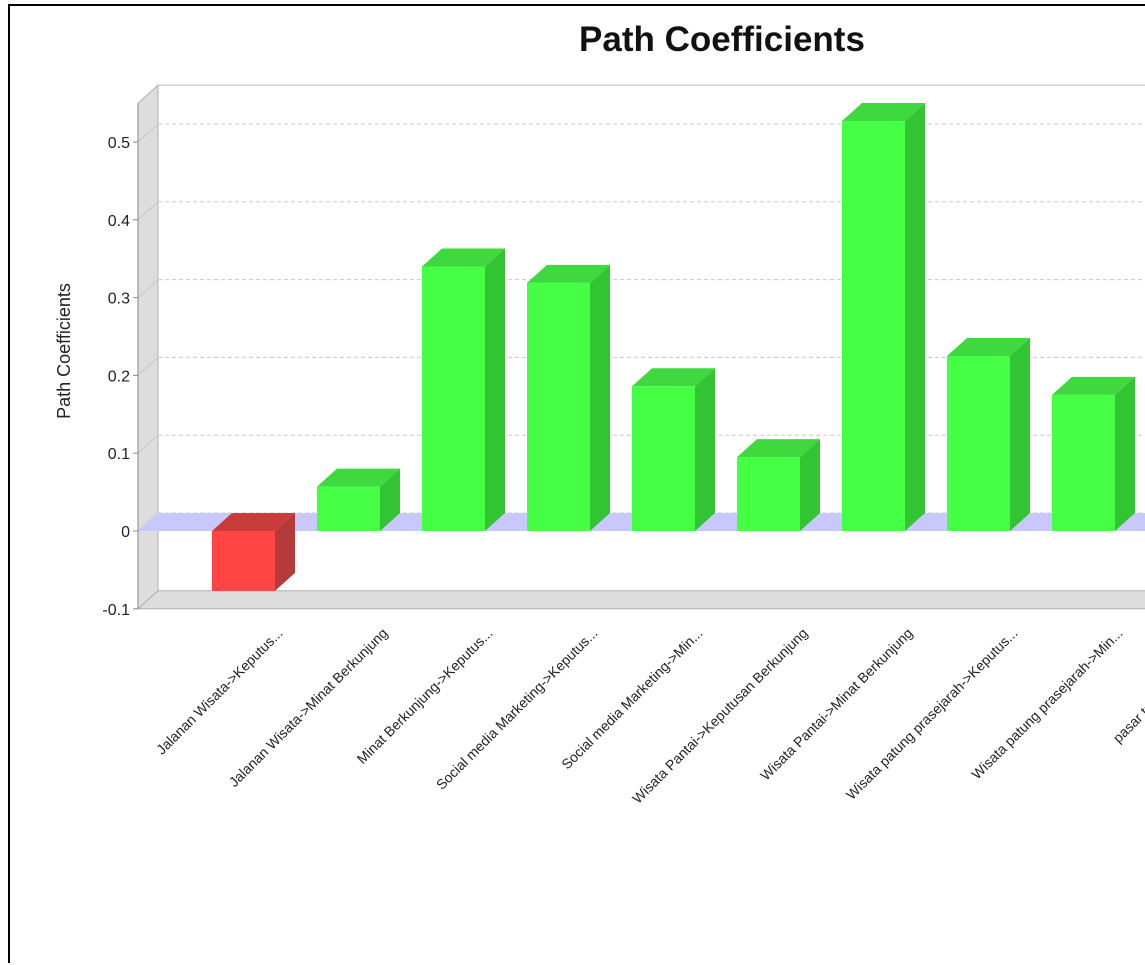  Describe the element at coordinates (64, 351) in the screenshot. I see `y-axis-title: Path Coefficients` at that location.